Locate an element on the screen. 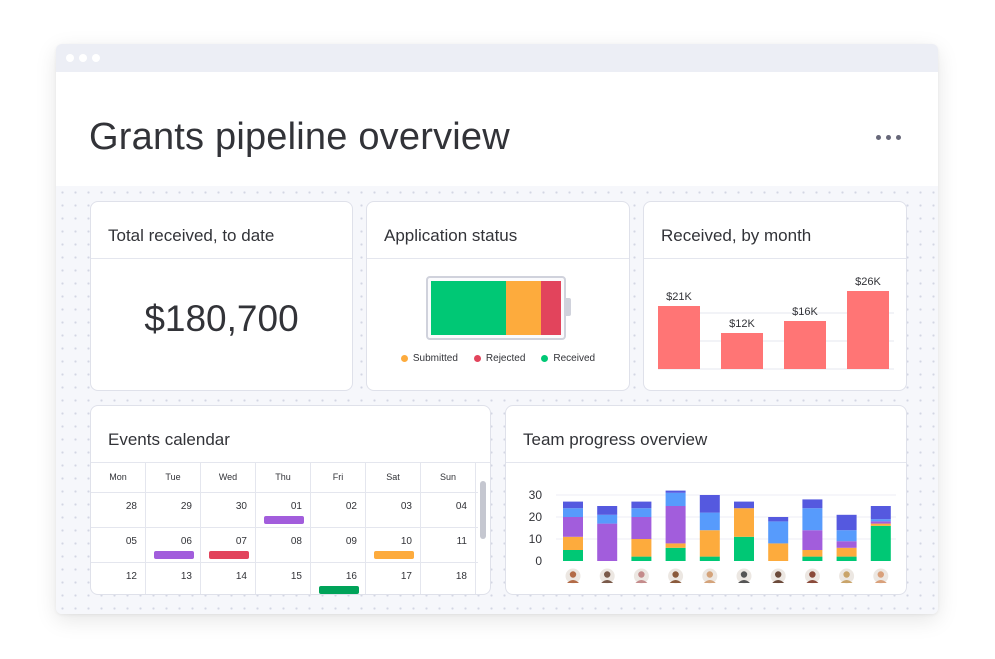 The image size is (995, 659). calendar-day-cell: 09 is located at coordinates (338, 545).